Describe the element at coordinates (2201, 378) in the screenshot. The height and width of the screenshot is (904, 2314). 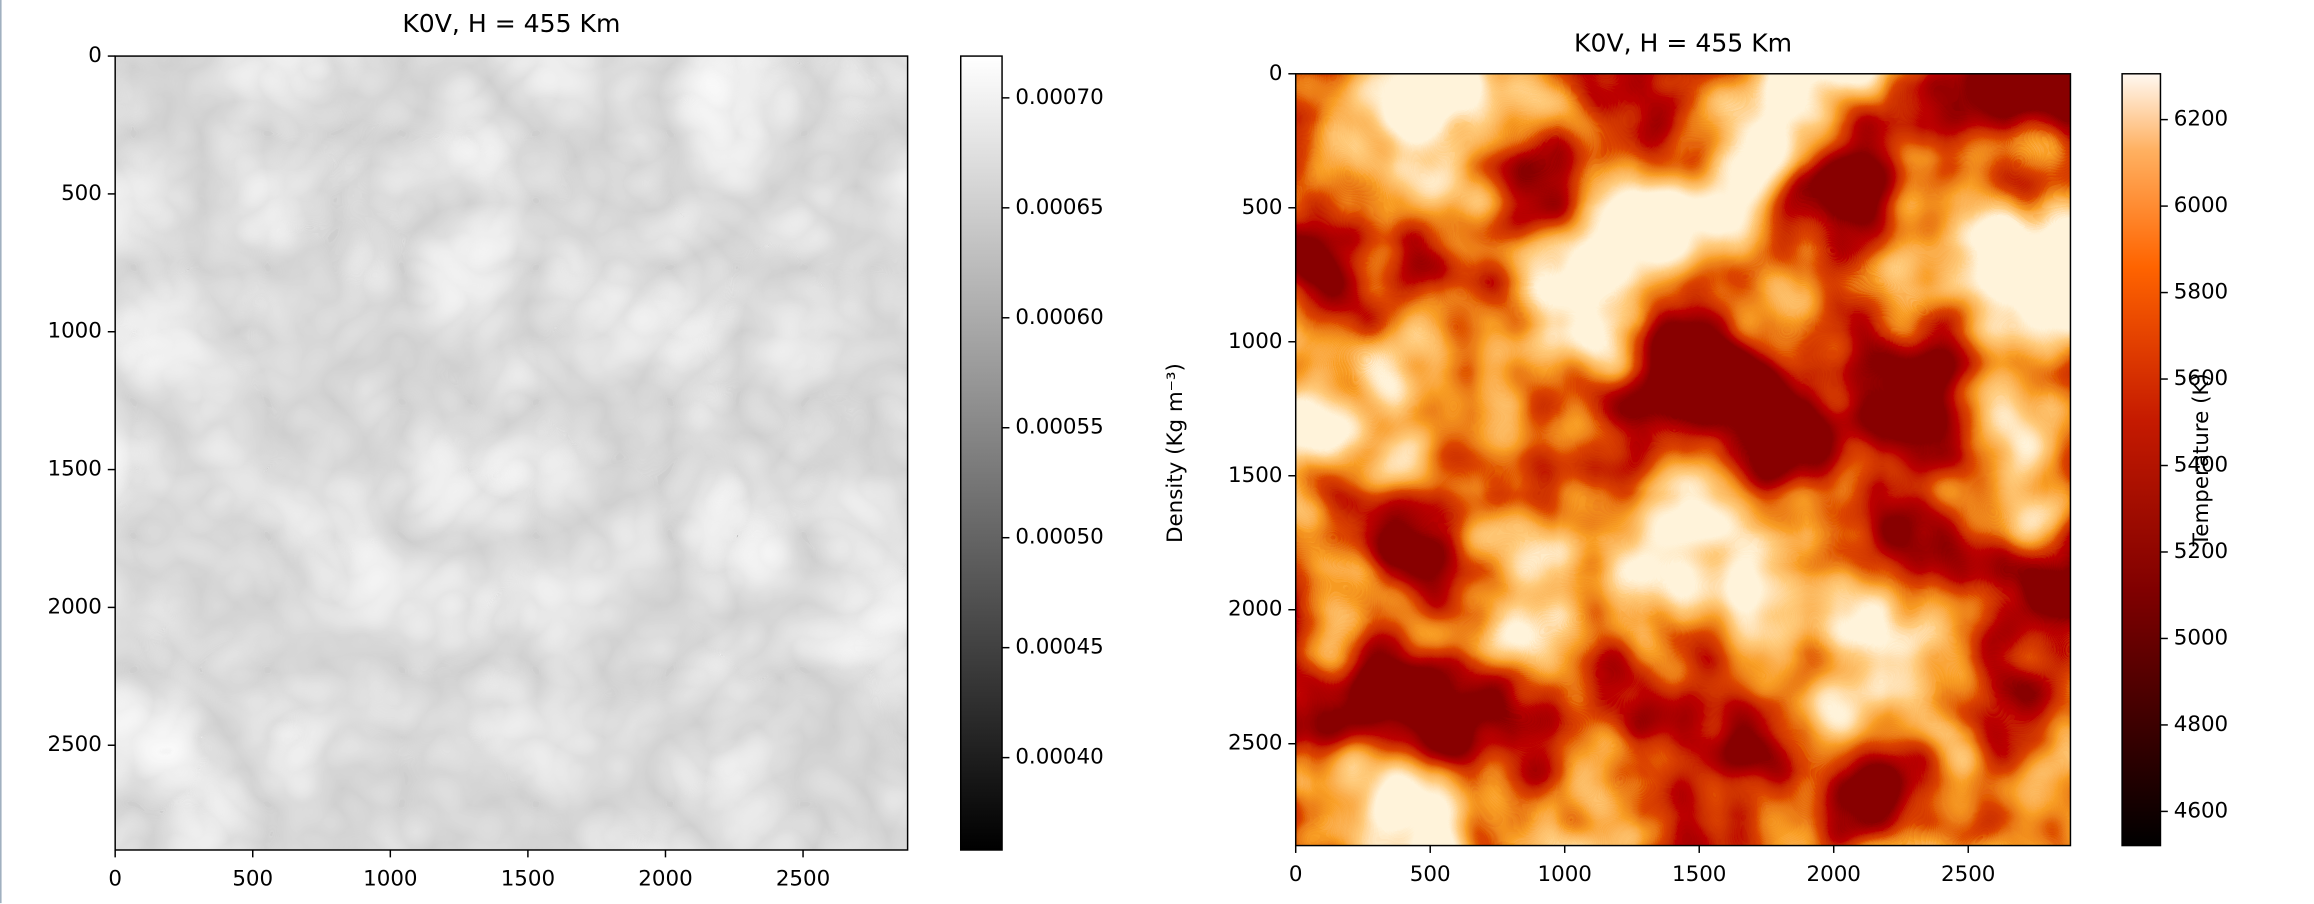
I see `colorbar-tick-label: 5600` at that location.